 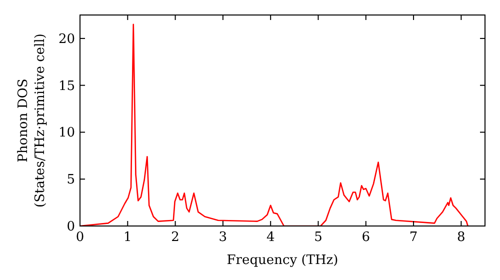 What do you see at coordinates (66, 86) in the screenshot?
I see `y-tick-label: 15` at bounding box center [66, 86].